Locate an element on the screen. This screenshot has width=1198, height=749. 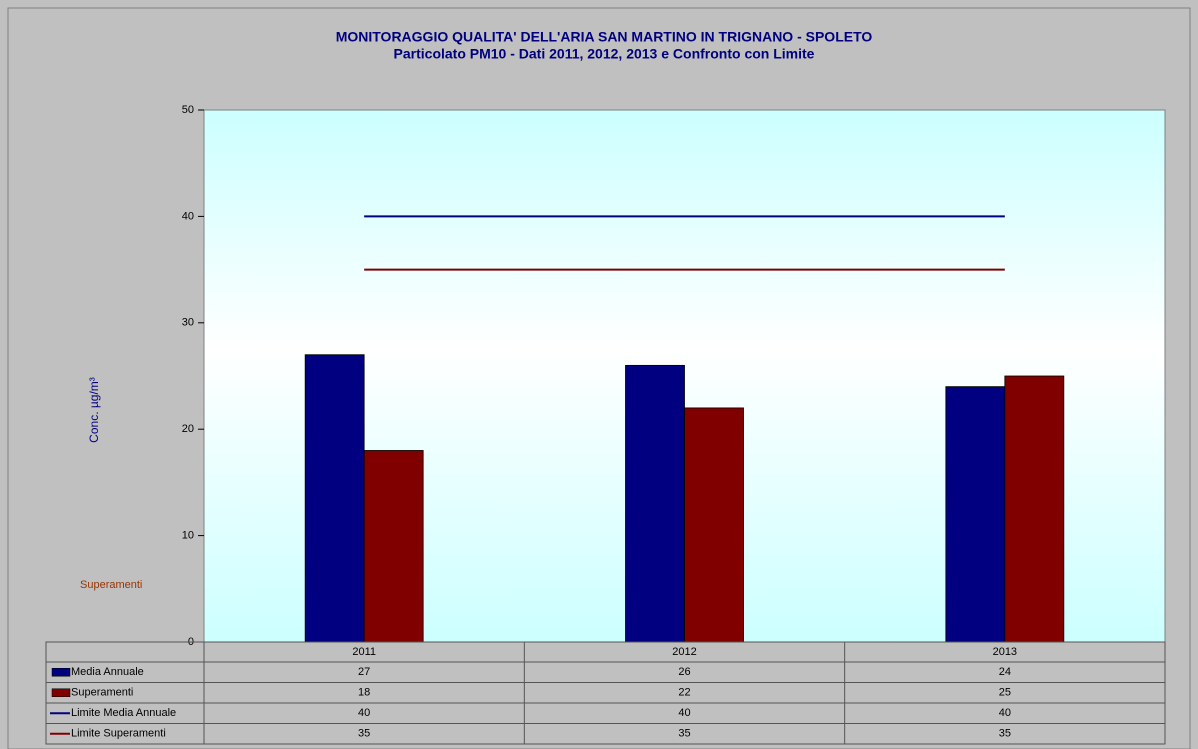
table-value: 26 is located at coordinates (684, 672).